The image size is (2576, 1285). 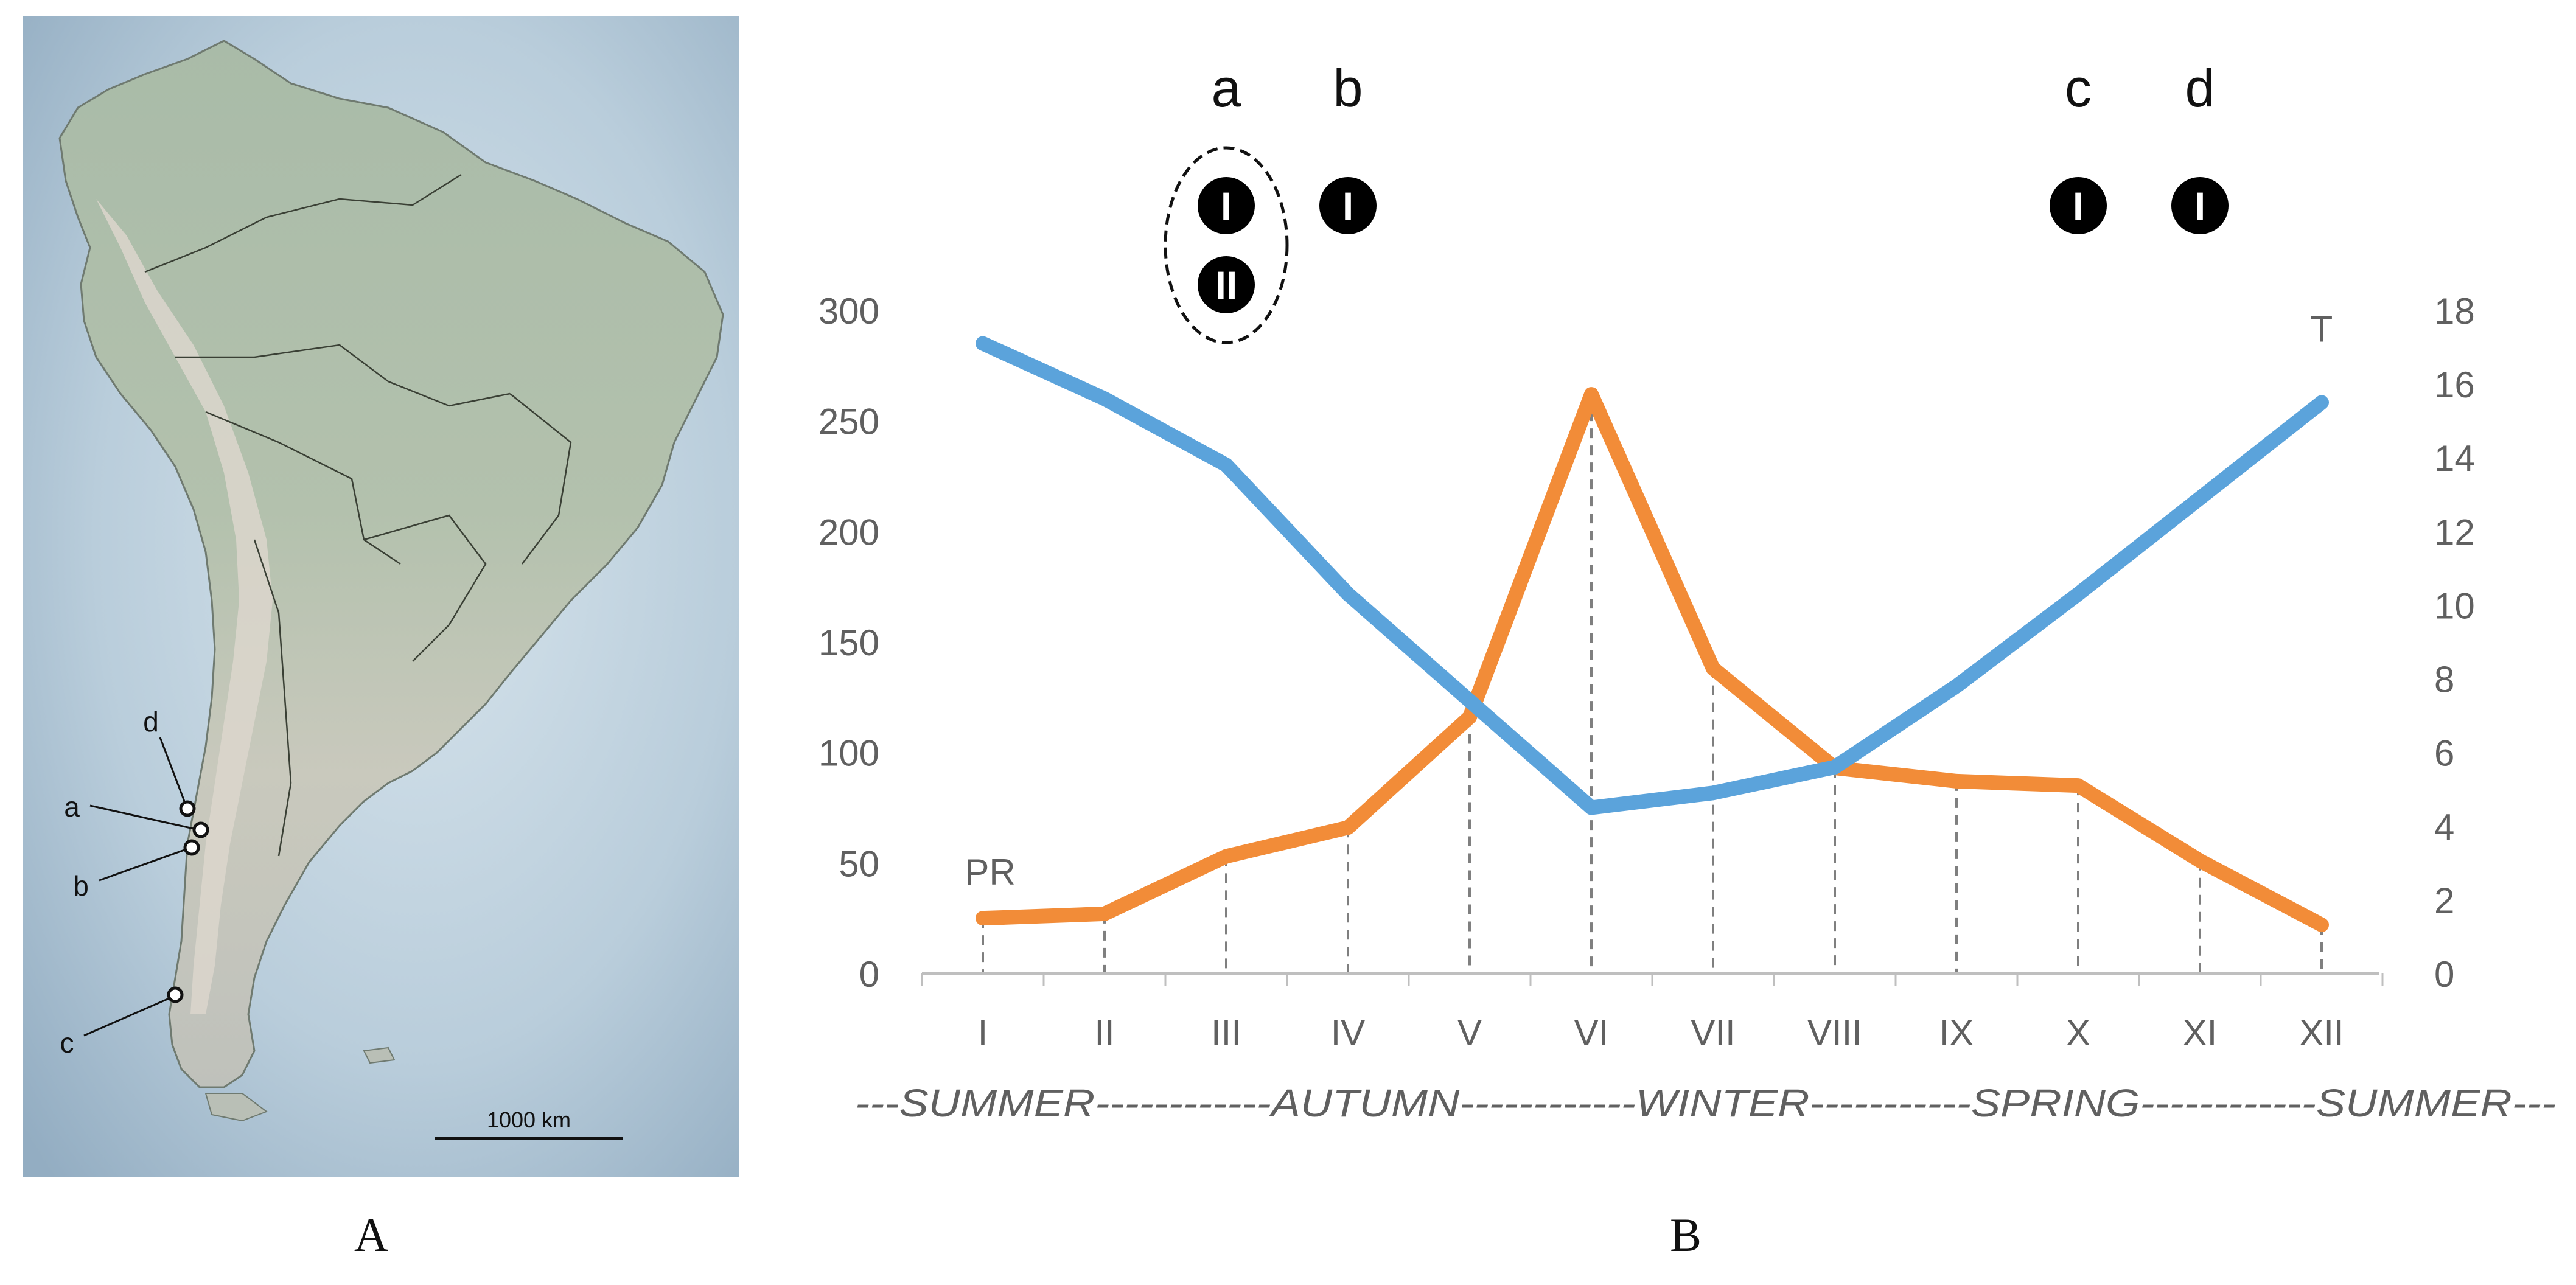 What do you see at coordinates (122, 1022) in the screenshot?
I see `map-site-c: c` at bounding box center [122, 1022].